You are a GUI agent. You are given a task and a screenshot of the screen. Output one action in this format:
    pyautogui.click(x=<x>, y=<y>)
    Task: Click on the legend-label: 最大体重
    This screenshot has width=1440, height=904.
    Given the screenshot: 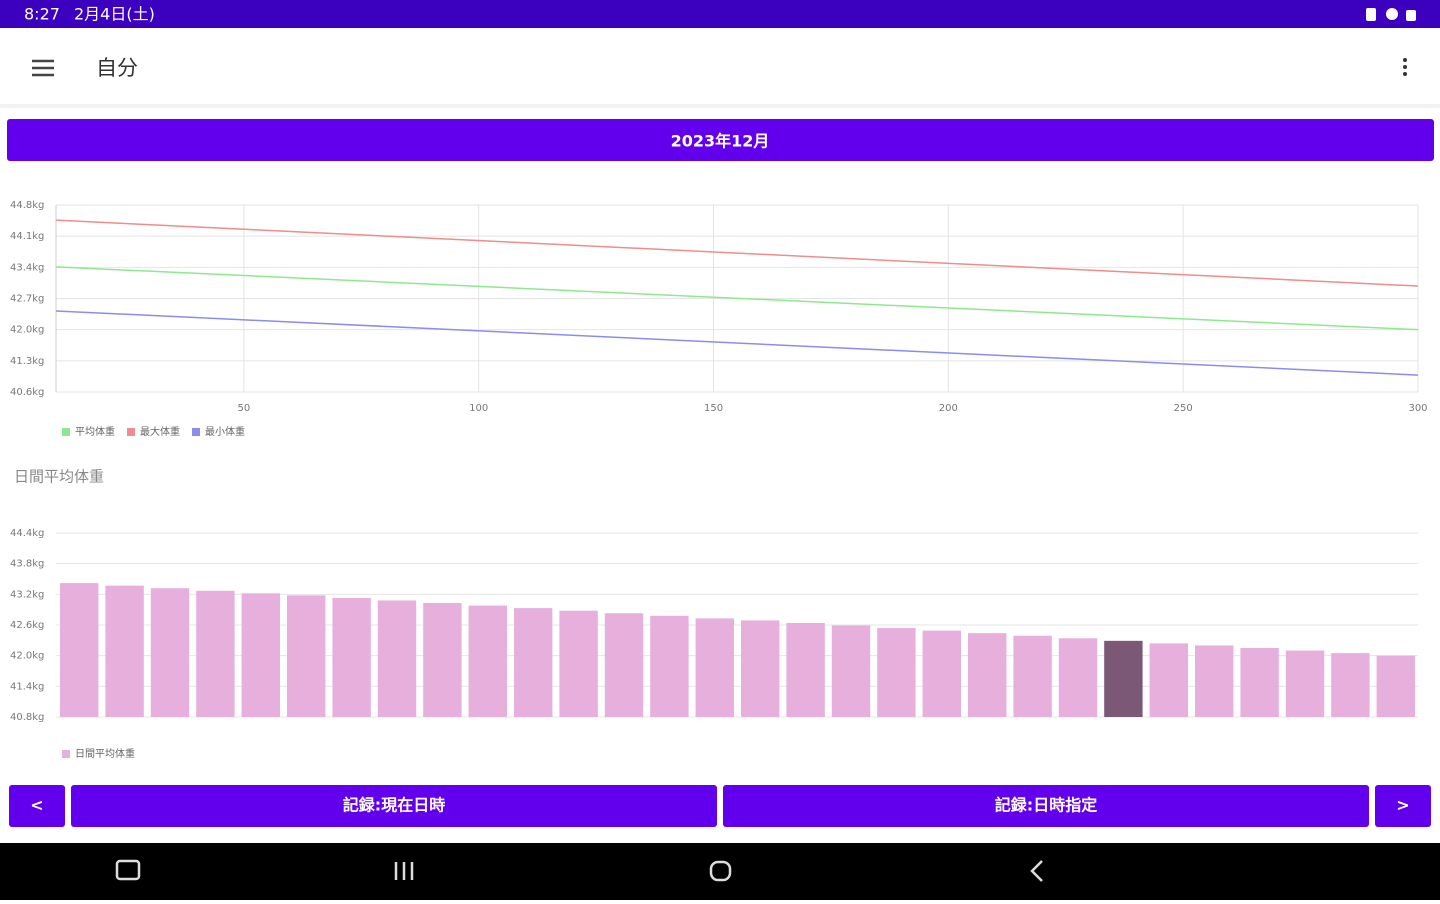 What is the action you would take?
    pyautogui.click(x=160, y=431)
    